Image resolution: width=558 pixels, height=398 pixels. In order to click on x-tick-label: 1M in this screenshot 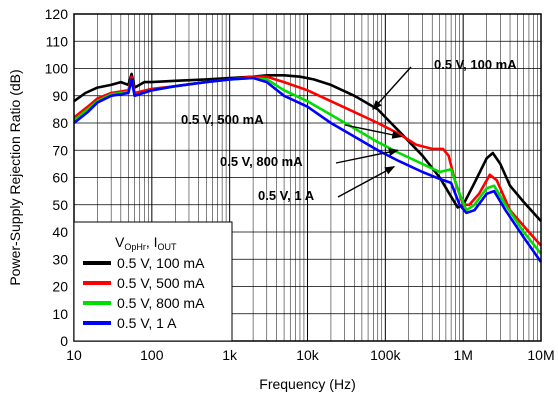, I will do `click(462, 355)`.